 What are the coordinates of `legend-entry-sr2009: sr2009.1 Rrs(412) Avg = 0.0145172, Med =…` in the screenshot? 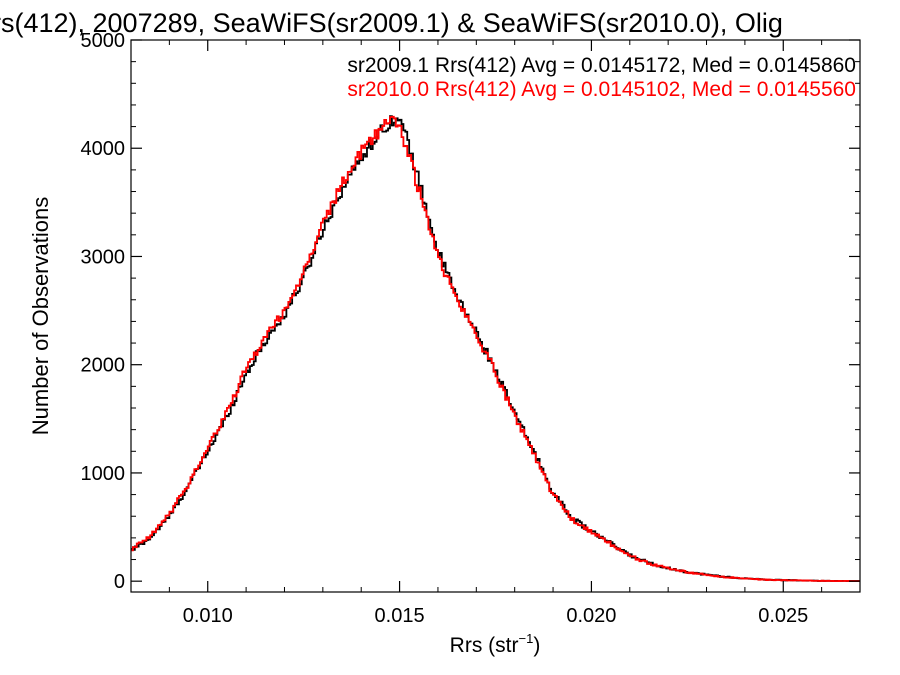 It's located at (601, 65).